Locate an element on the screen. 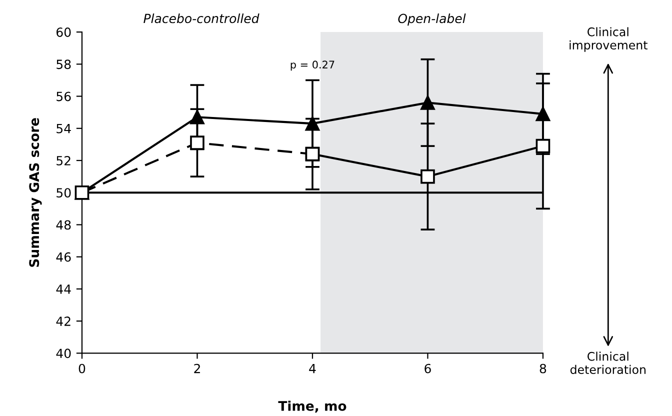 The width and height of the screenshot is (672, 416). text: Placebo-controlled is located at coordinates (202, 19).